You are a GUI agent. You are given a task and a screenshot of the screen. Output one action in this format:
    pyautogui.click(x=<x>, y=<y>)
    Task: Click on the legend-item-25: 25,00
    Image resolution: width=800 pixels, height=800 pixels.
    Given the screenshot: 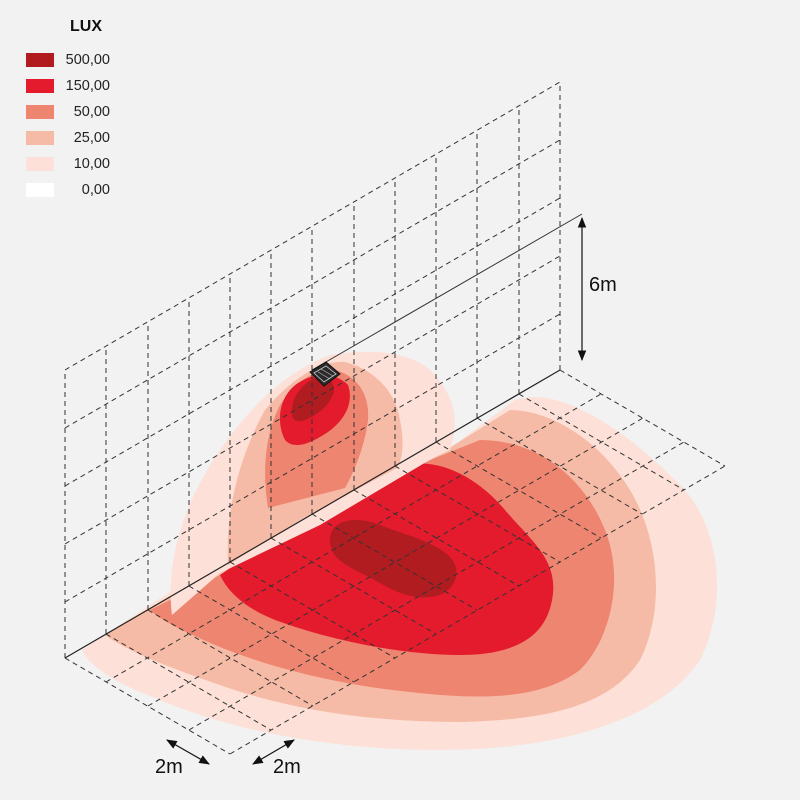 What is the action you would take?
    pyautogui.click(x=81, y=138)
    